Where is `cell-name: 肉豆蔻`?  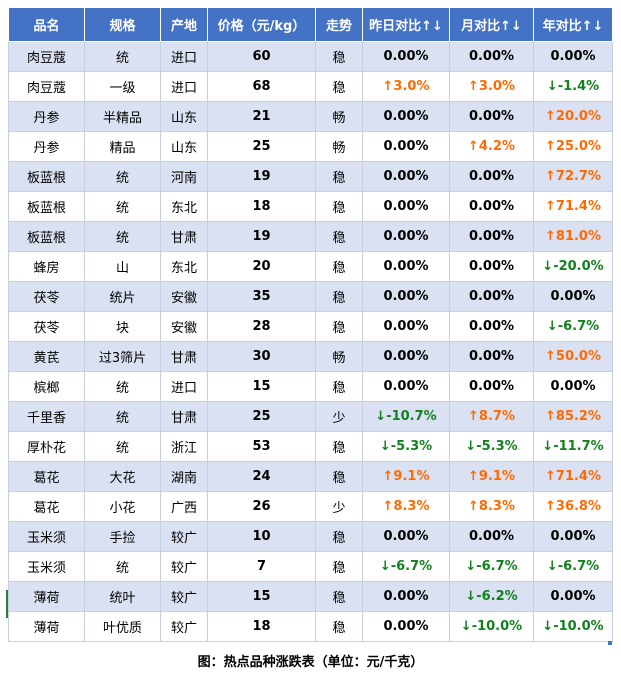
cell-name: 肉豆蔻 is located at coordinates (46, 56).